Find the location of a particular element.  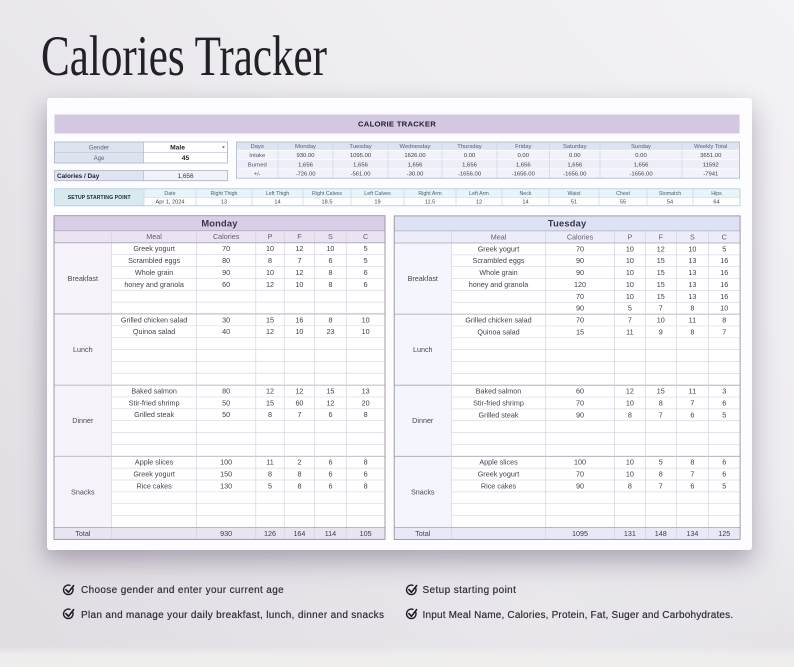

svg-text: 23 is located at coordinates (330, 331).